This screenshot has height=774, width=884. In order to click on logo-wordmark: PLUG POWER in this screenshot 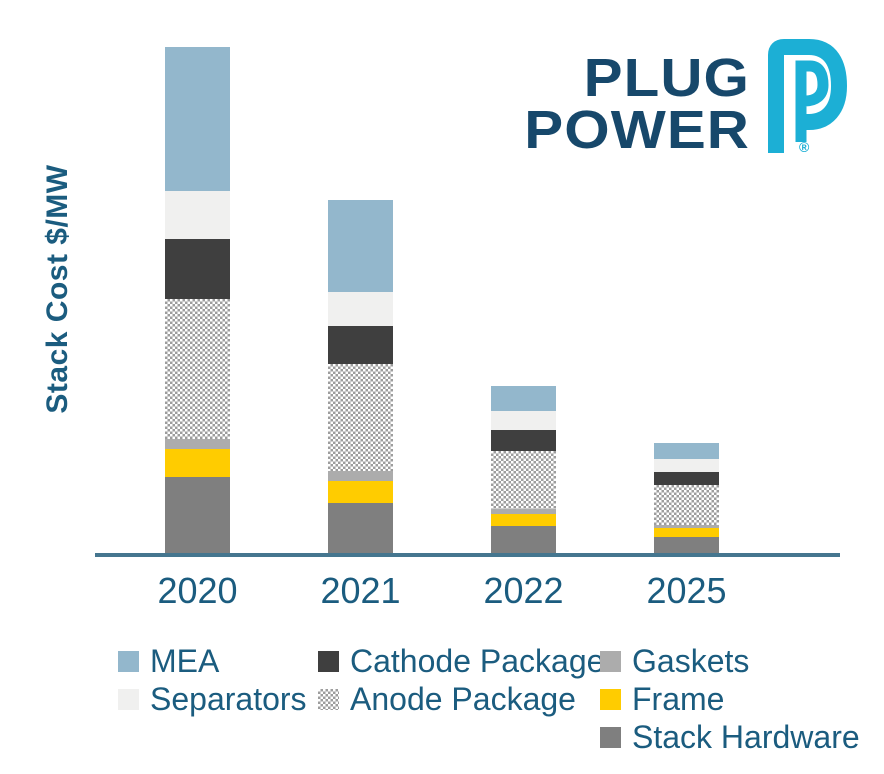, I will do `click(637, 104)`.